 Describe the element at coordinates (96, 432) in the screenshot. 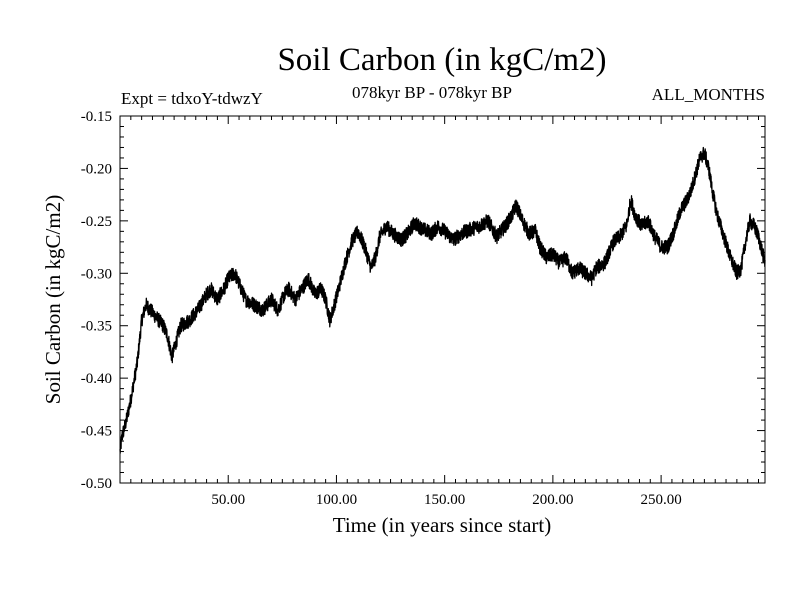

I see `y-tick-label: -0.45` at that location.